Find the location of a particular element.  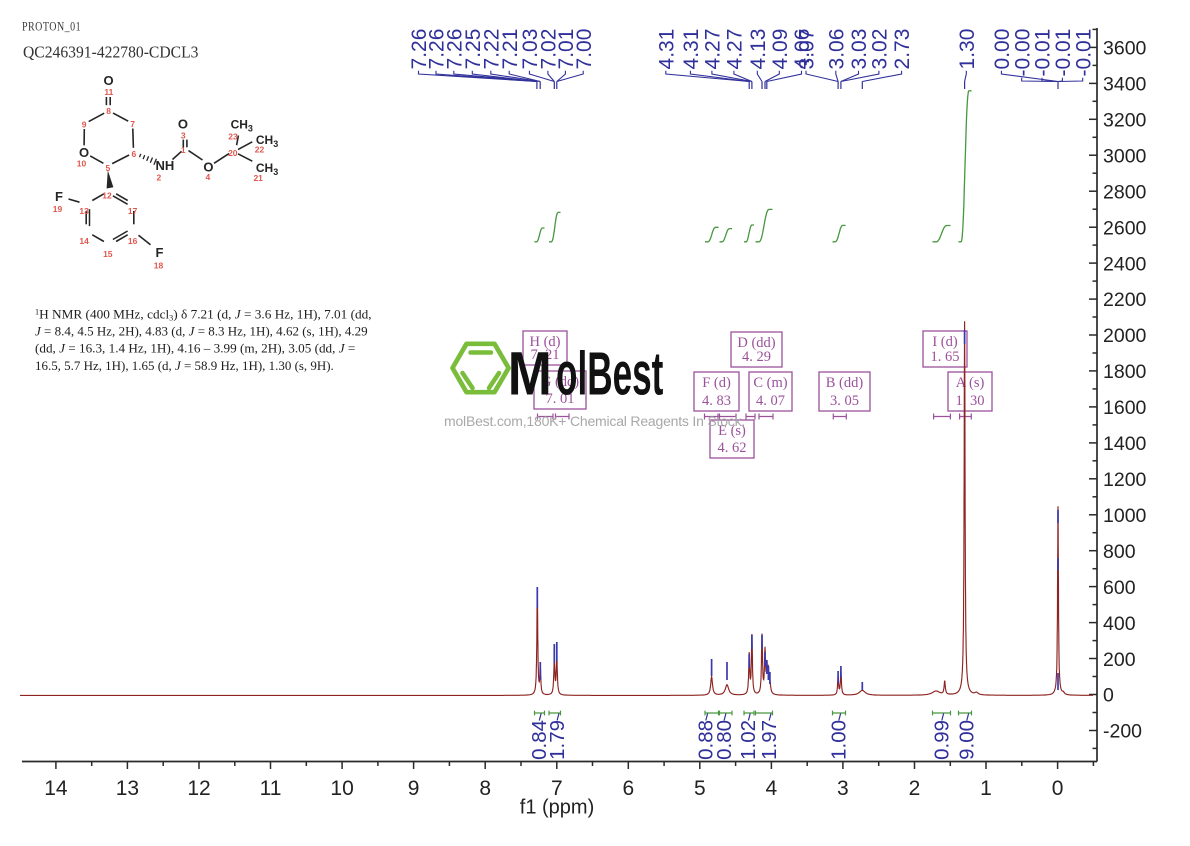

svg-text: 7.00 is located at coordinates (584, 49).